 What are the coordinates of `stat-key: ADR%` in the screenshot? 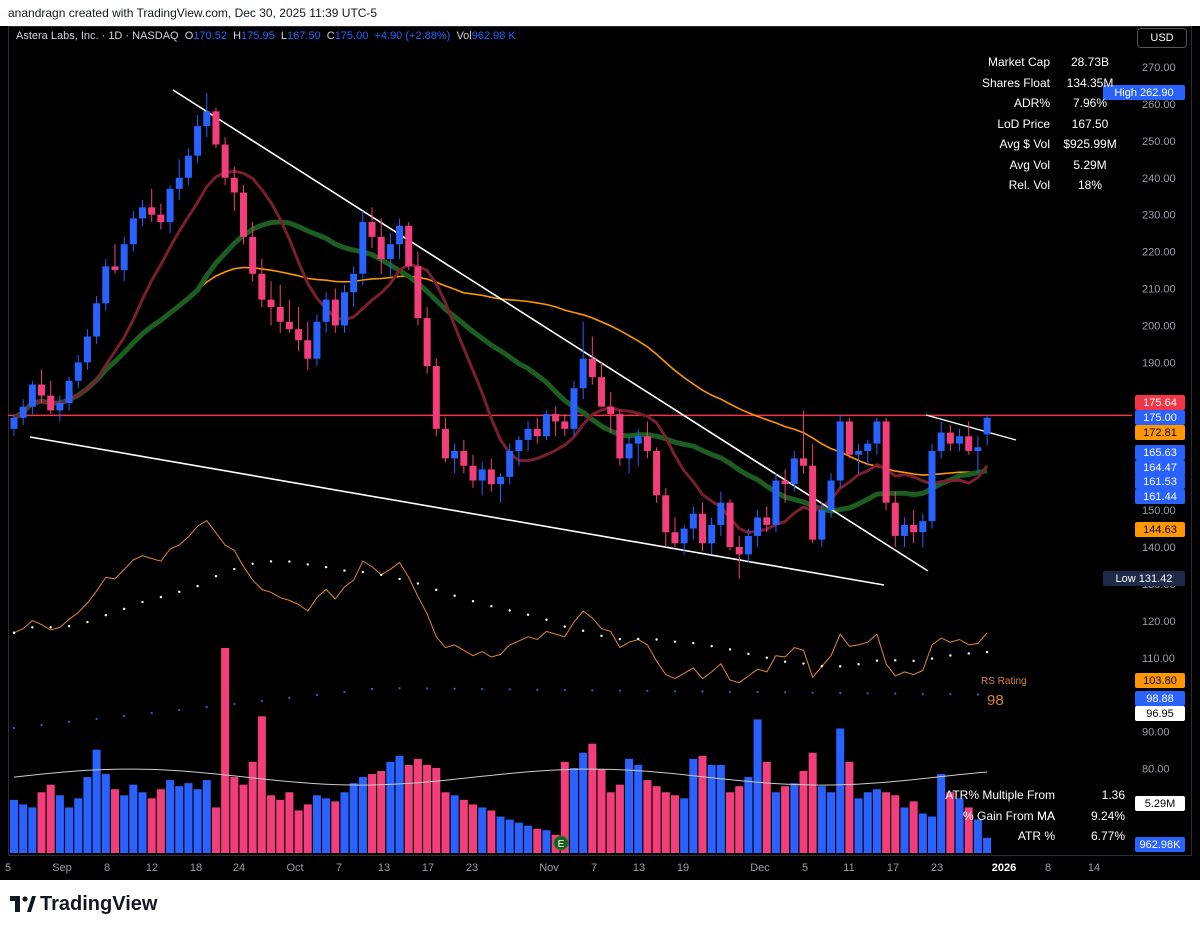 It's located at (1031, 103).